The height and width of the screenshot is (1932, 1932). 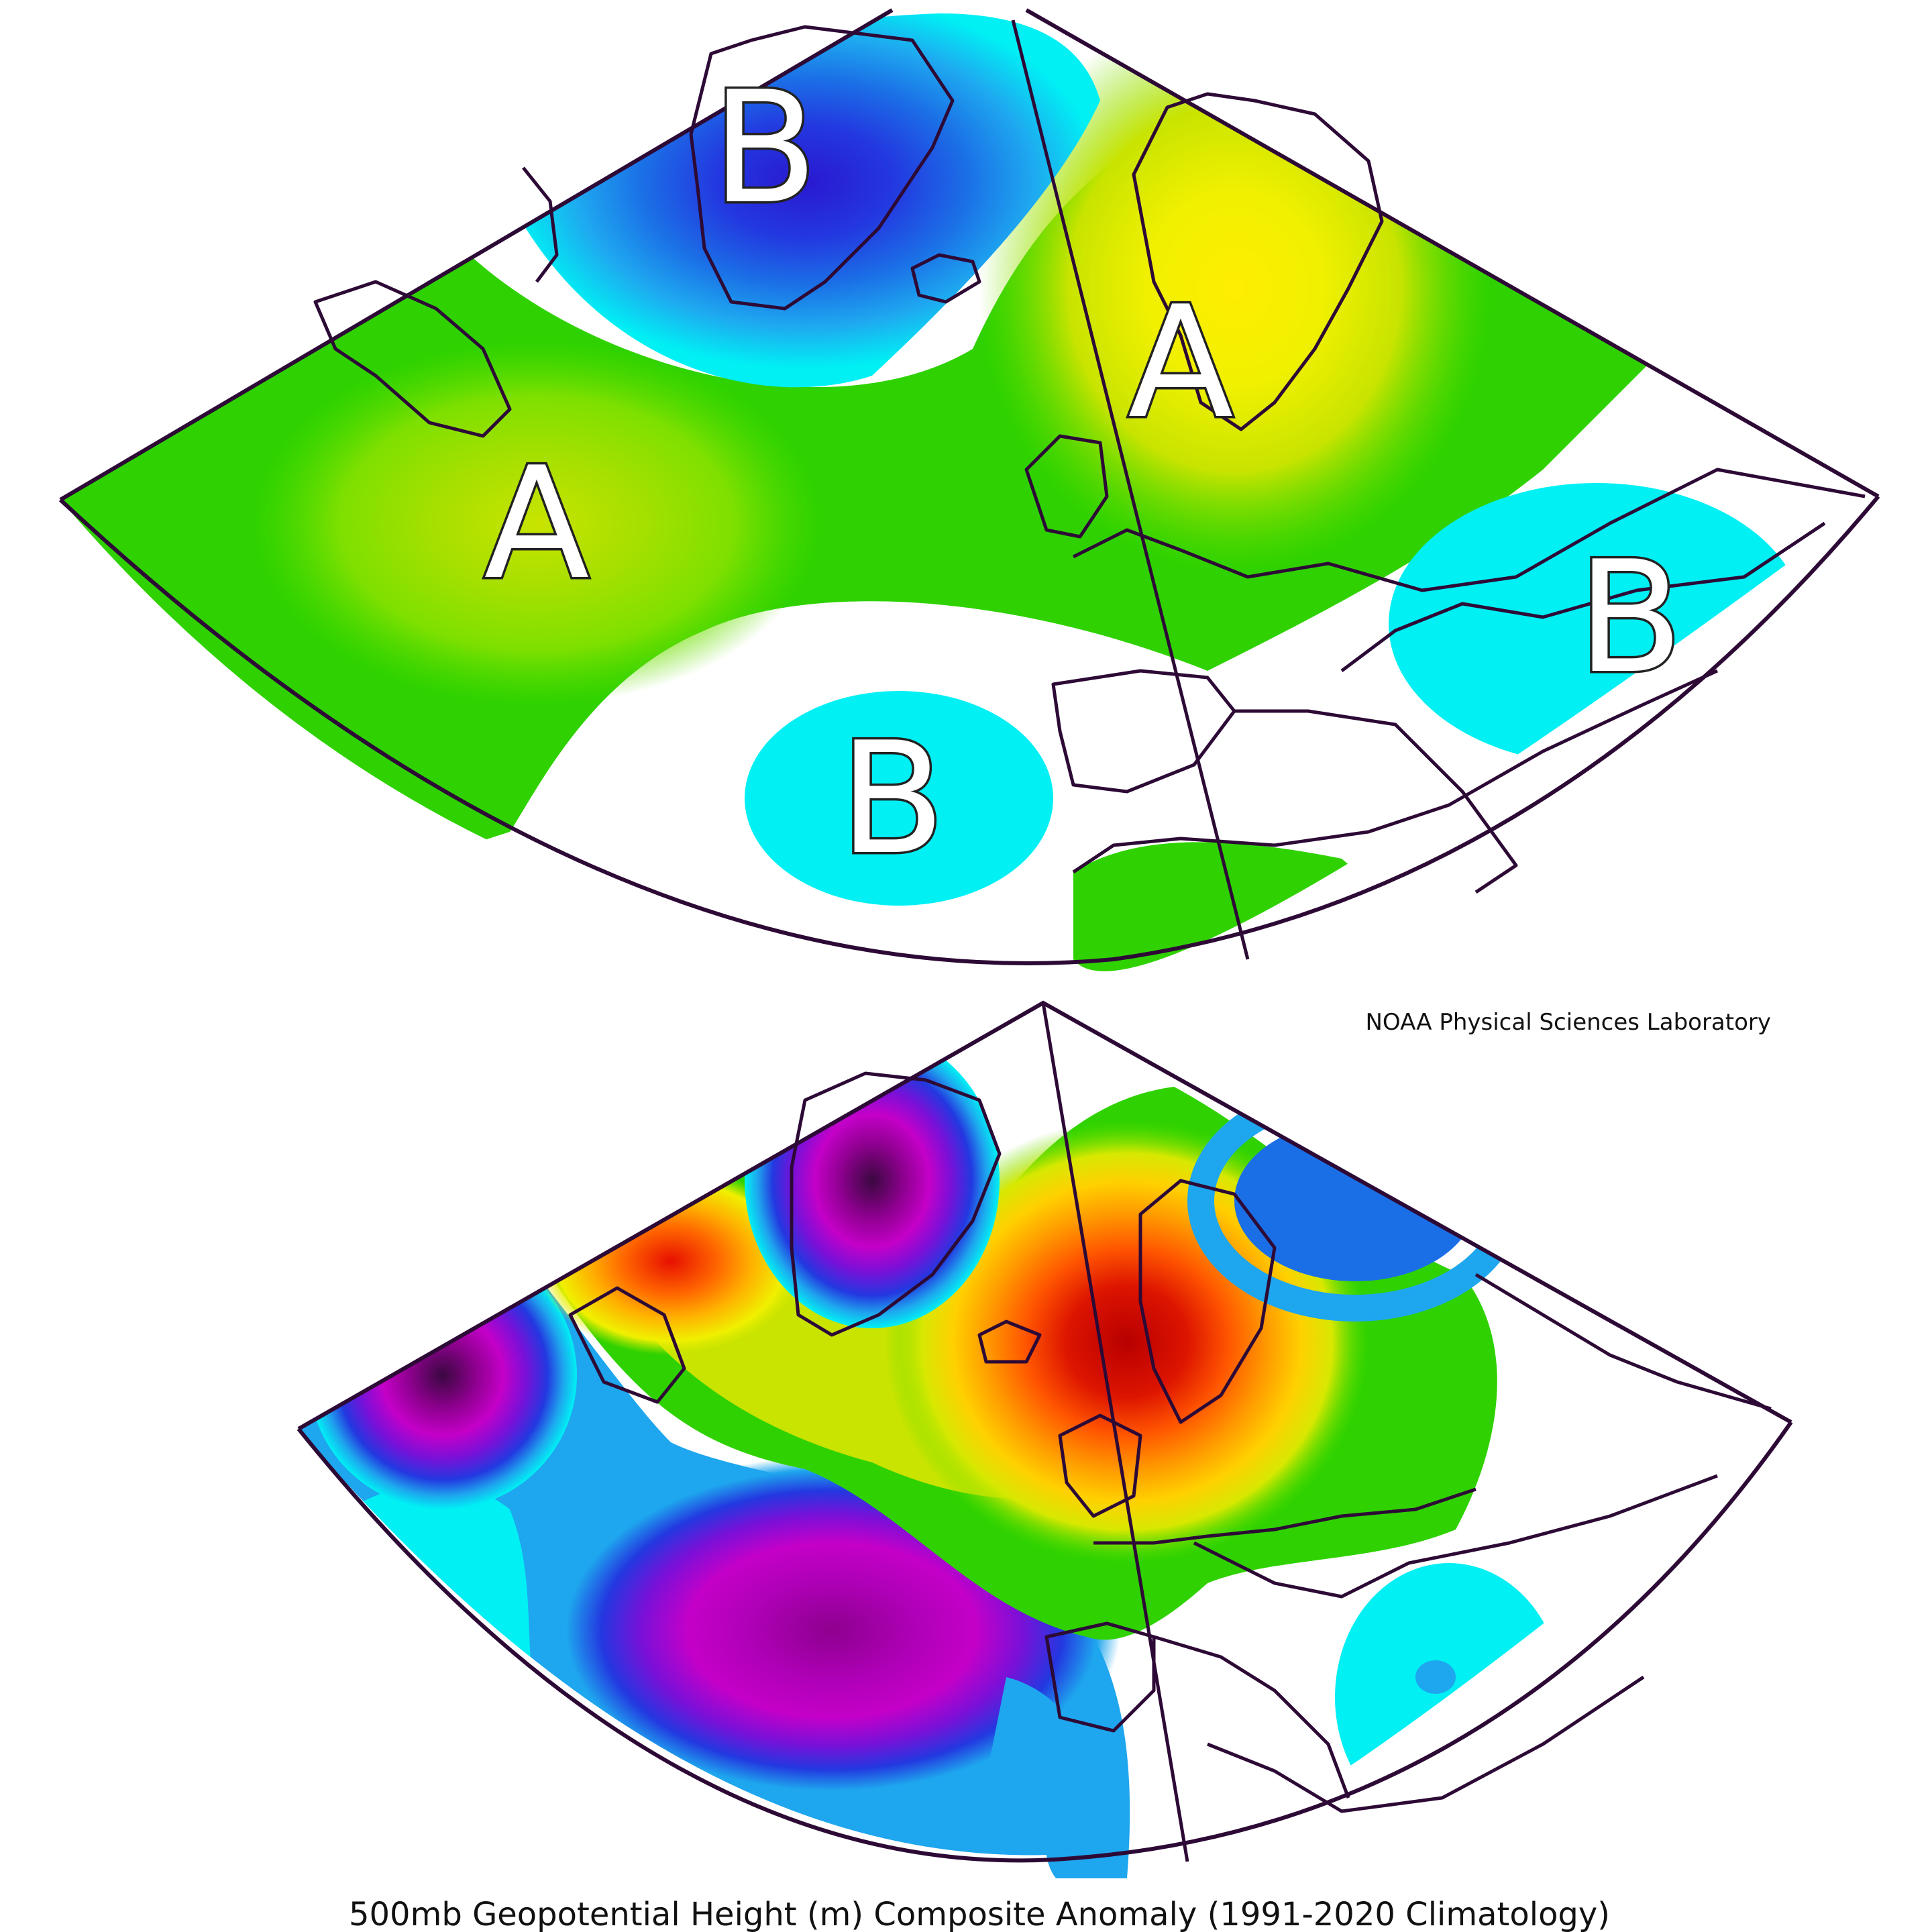 I want to click on top-map-meridian, so click(x=1130, y=489).